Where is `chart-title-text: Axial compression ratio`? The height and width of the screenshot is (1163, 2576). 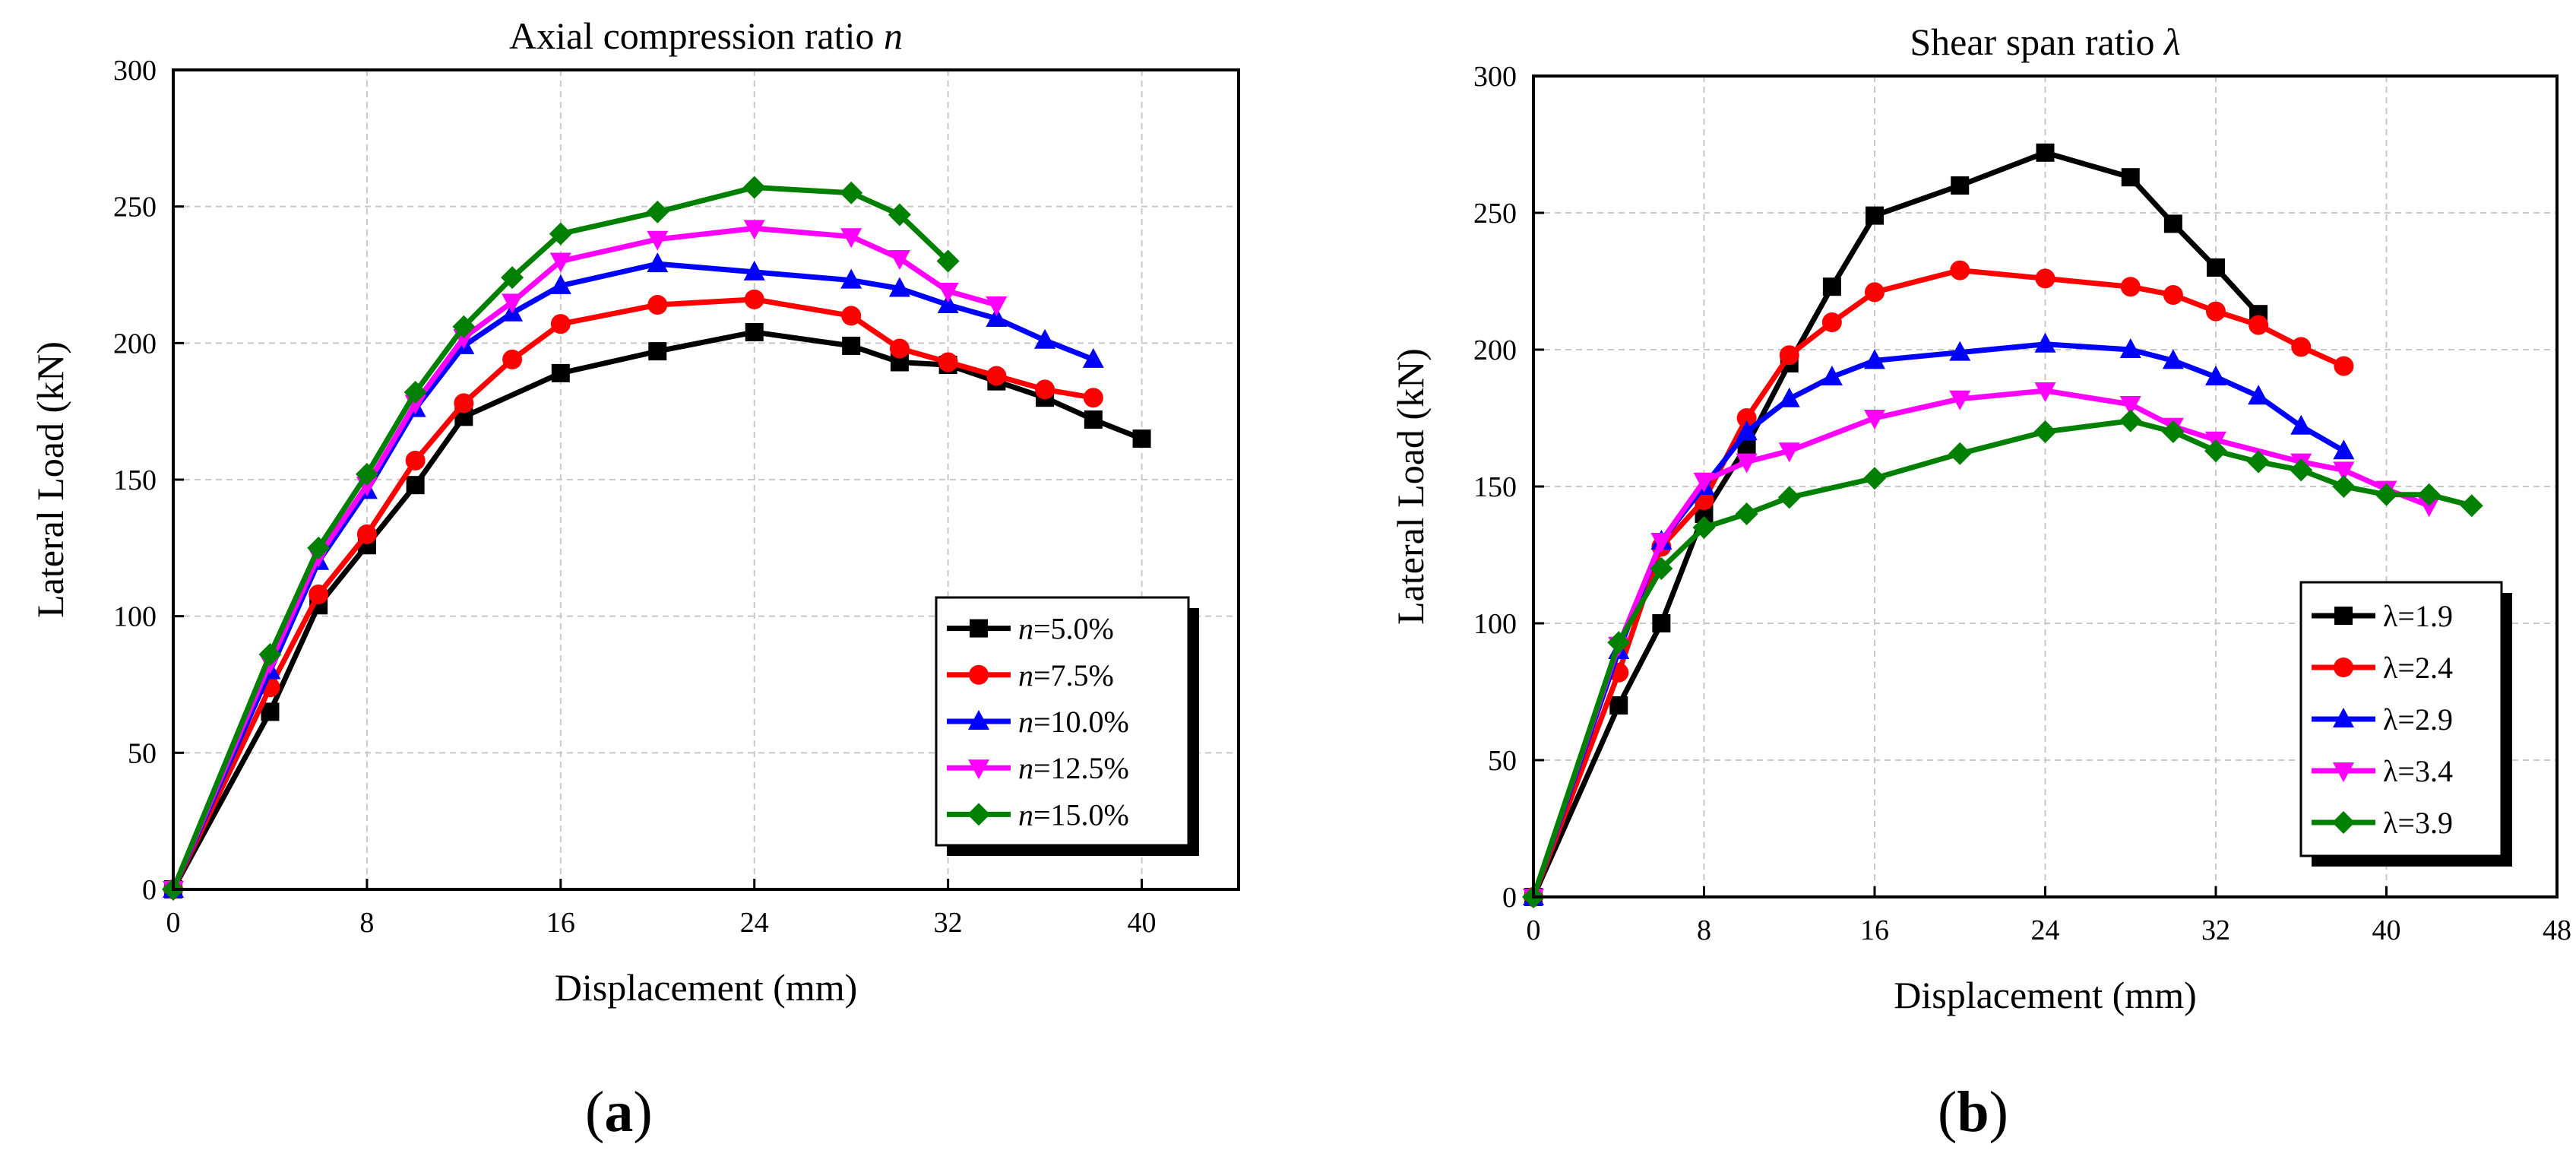 chart-title-text: Axial compression ratio is located at coordinates (696, 35).